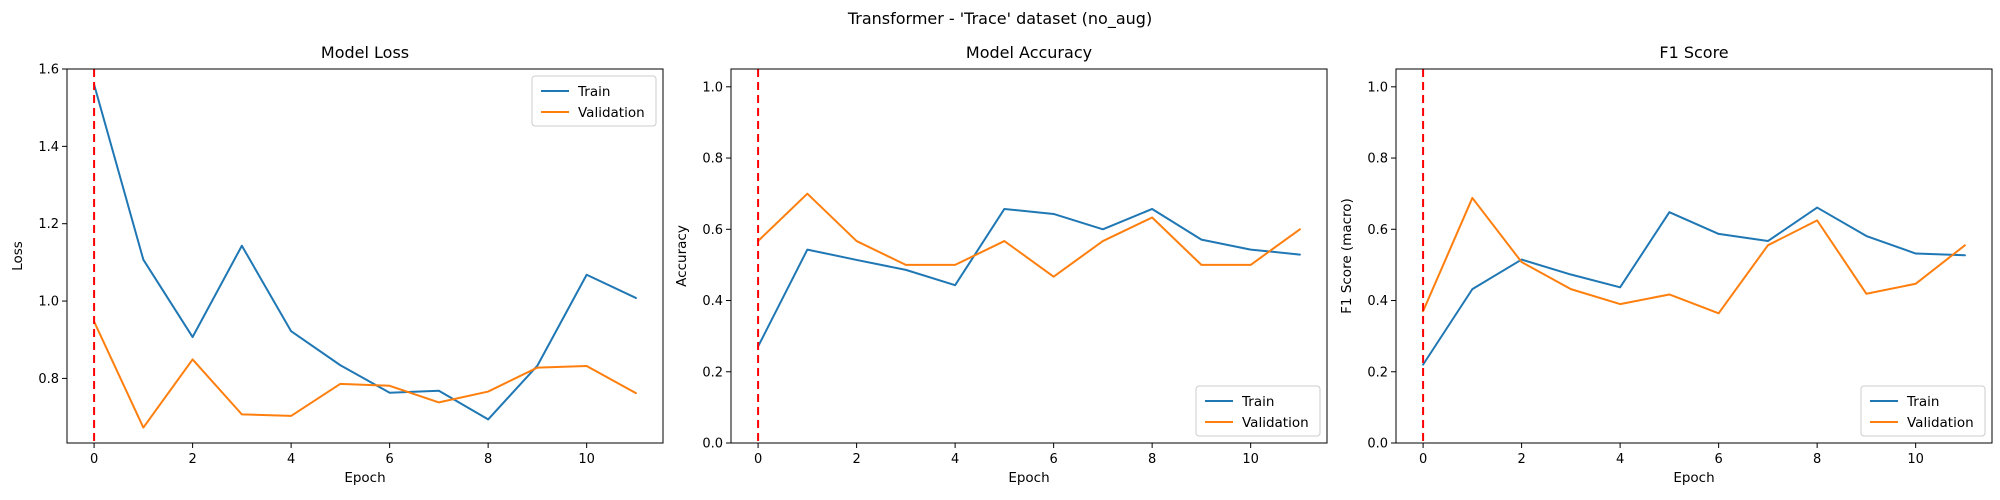 This screenshot has width=2000, height=500. What do you see at coordinates (48, 70) in the screenshot?
I see `y-tick-label: 1.6` at bounding box center [48, 70].